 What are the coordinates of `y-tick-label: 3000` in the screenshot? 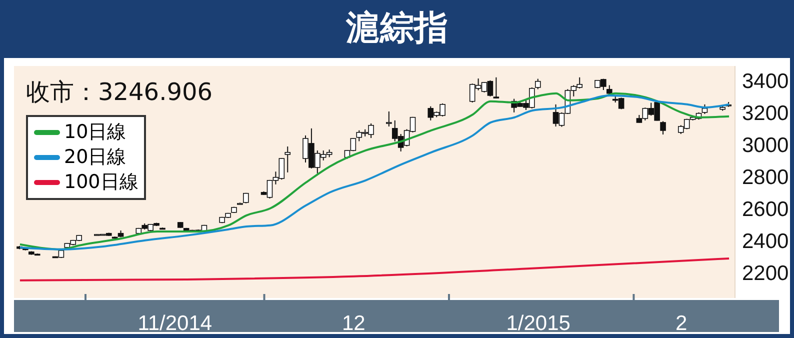 It's located at (765, 145).